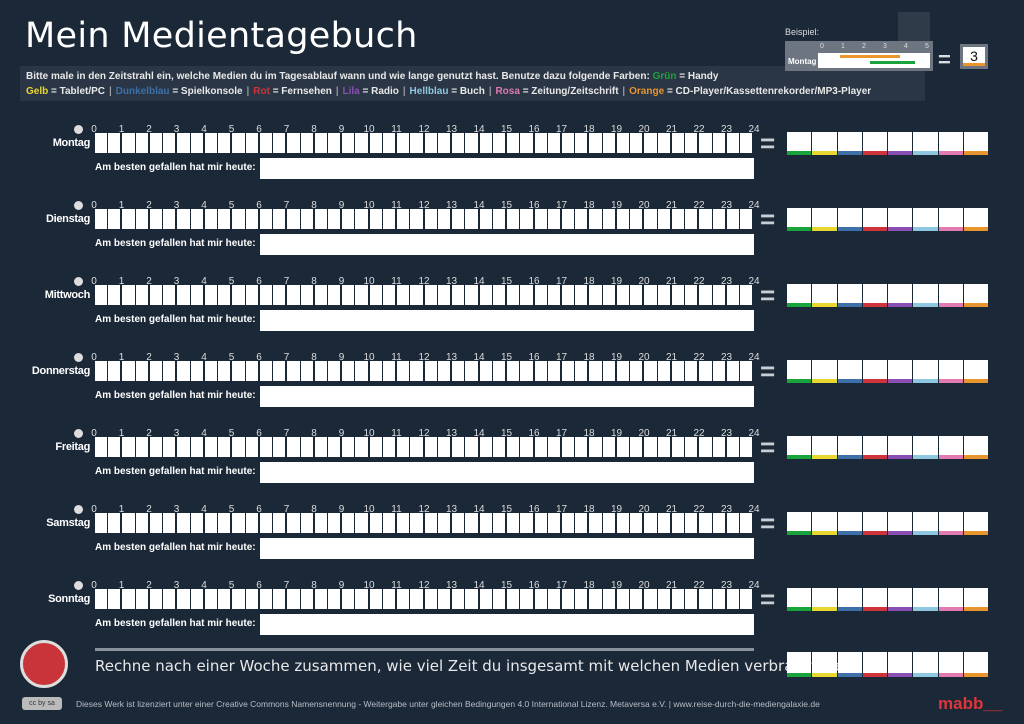 This screenshot has width=1024, height=724. Describe the element at coordinates (874, 371) in the screenshot. I see `total-box-rot` at that location.